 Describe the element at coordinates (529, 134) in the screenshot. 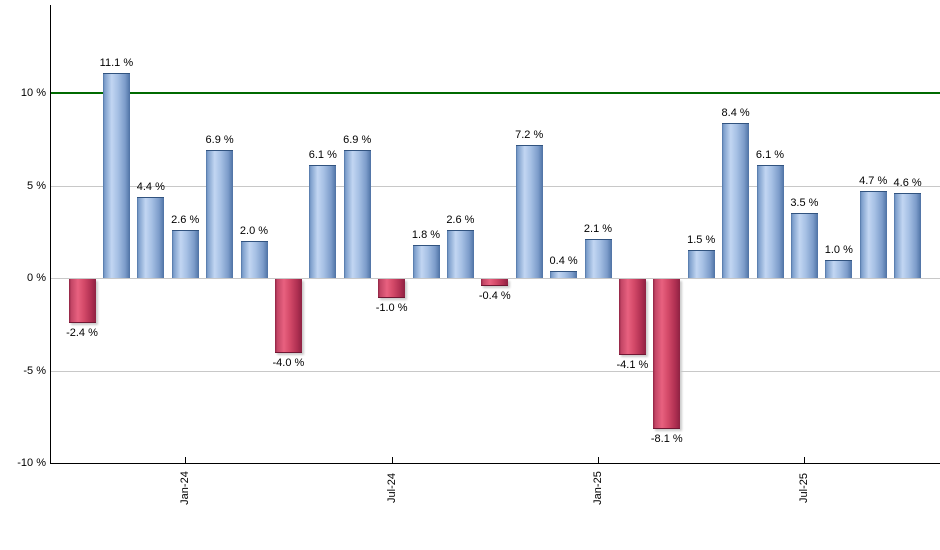

I see `bar-value-label: 7.2 %` at that location.